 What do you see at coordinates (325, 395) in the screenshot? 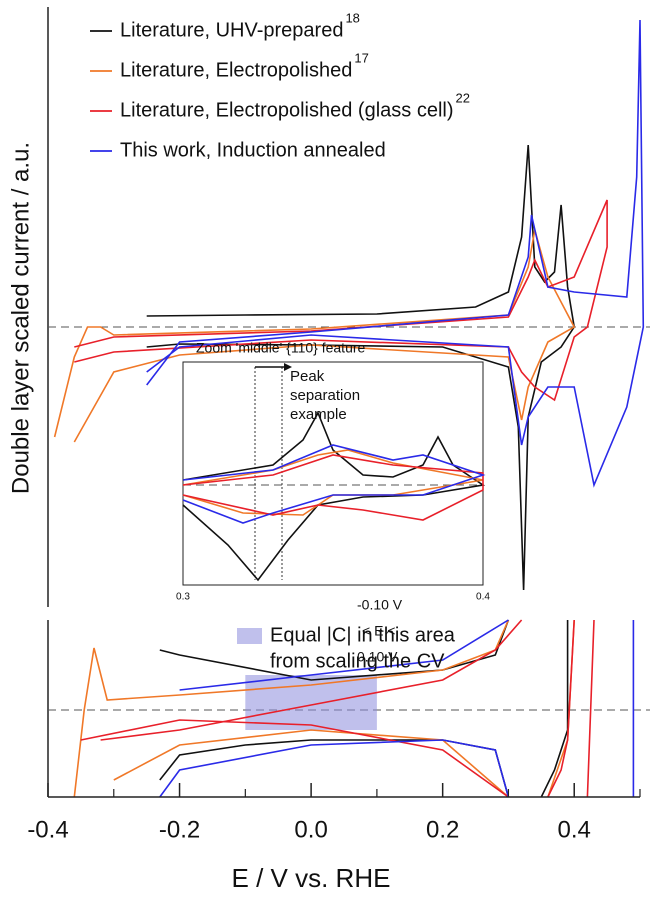
I see `annotation: separation` at bounding box center [325, 395].